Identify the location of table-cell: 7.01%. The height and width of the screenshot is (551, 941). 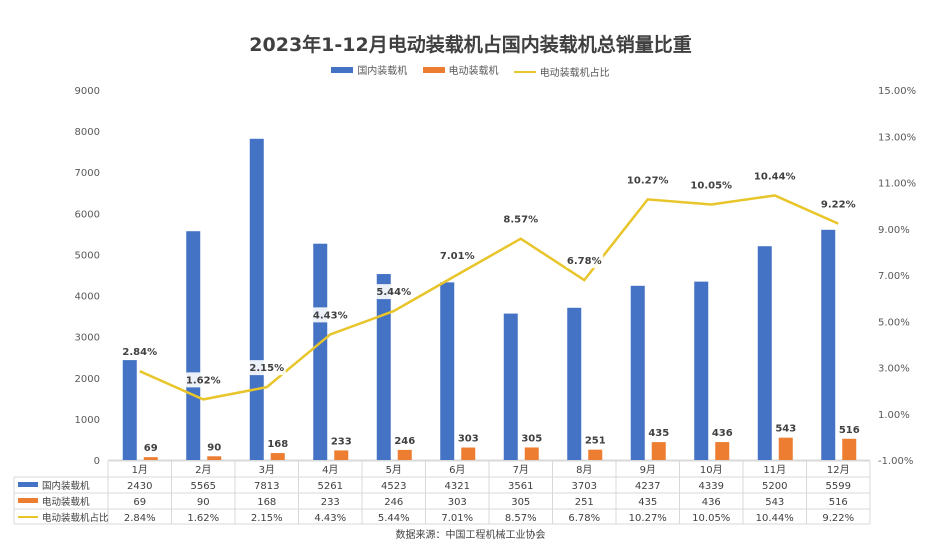
(457, 518).